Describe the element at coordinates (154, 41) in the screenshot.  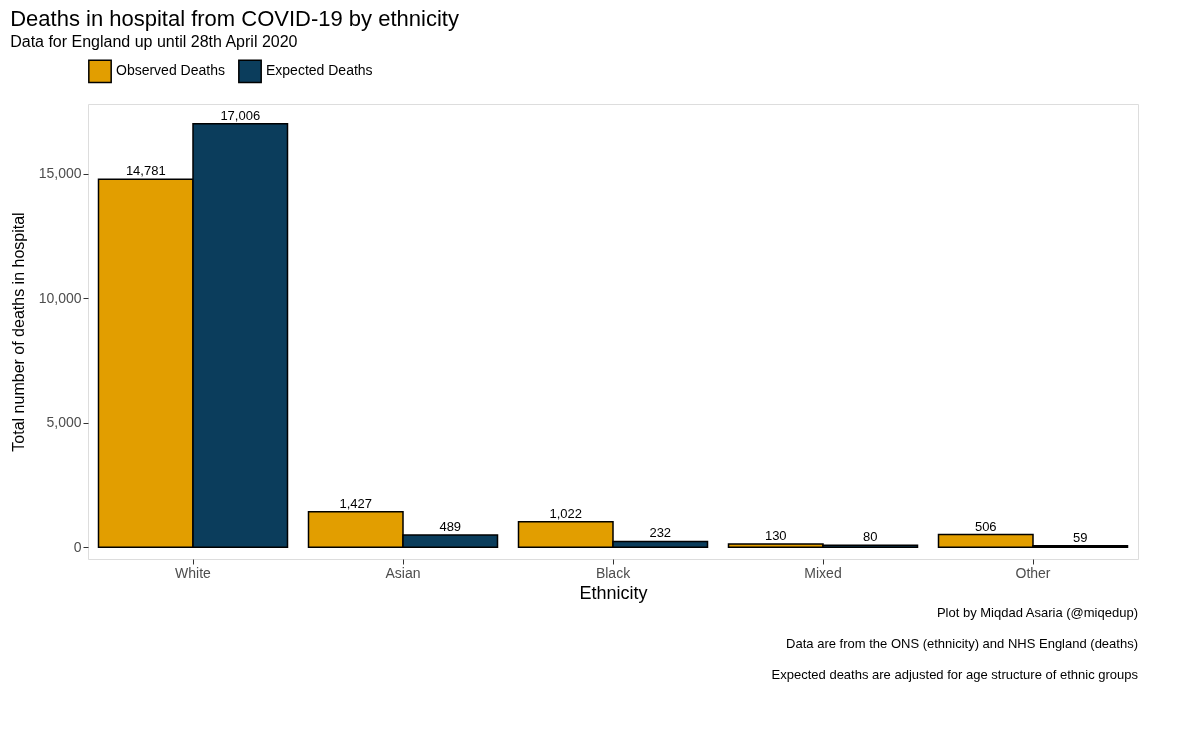
I see `chart-subtitle: Data for England up until 28th April 2020` at that location.